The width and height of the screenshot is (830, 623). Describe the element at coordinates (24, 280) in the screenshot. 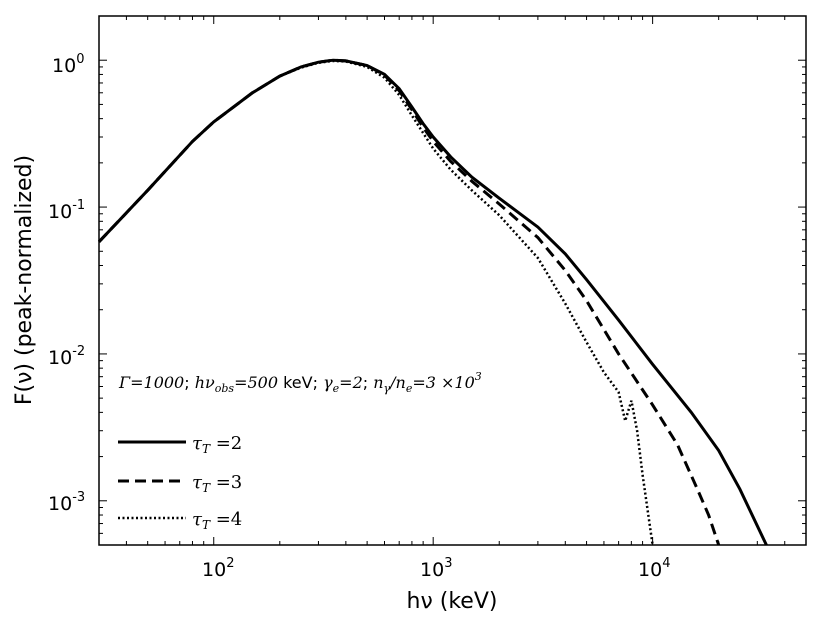

I see `y-axis-title: F(ν) (peak-normalized)` at that location.